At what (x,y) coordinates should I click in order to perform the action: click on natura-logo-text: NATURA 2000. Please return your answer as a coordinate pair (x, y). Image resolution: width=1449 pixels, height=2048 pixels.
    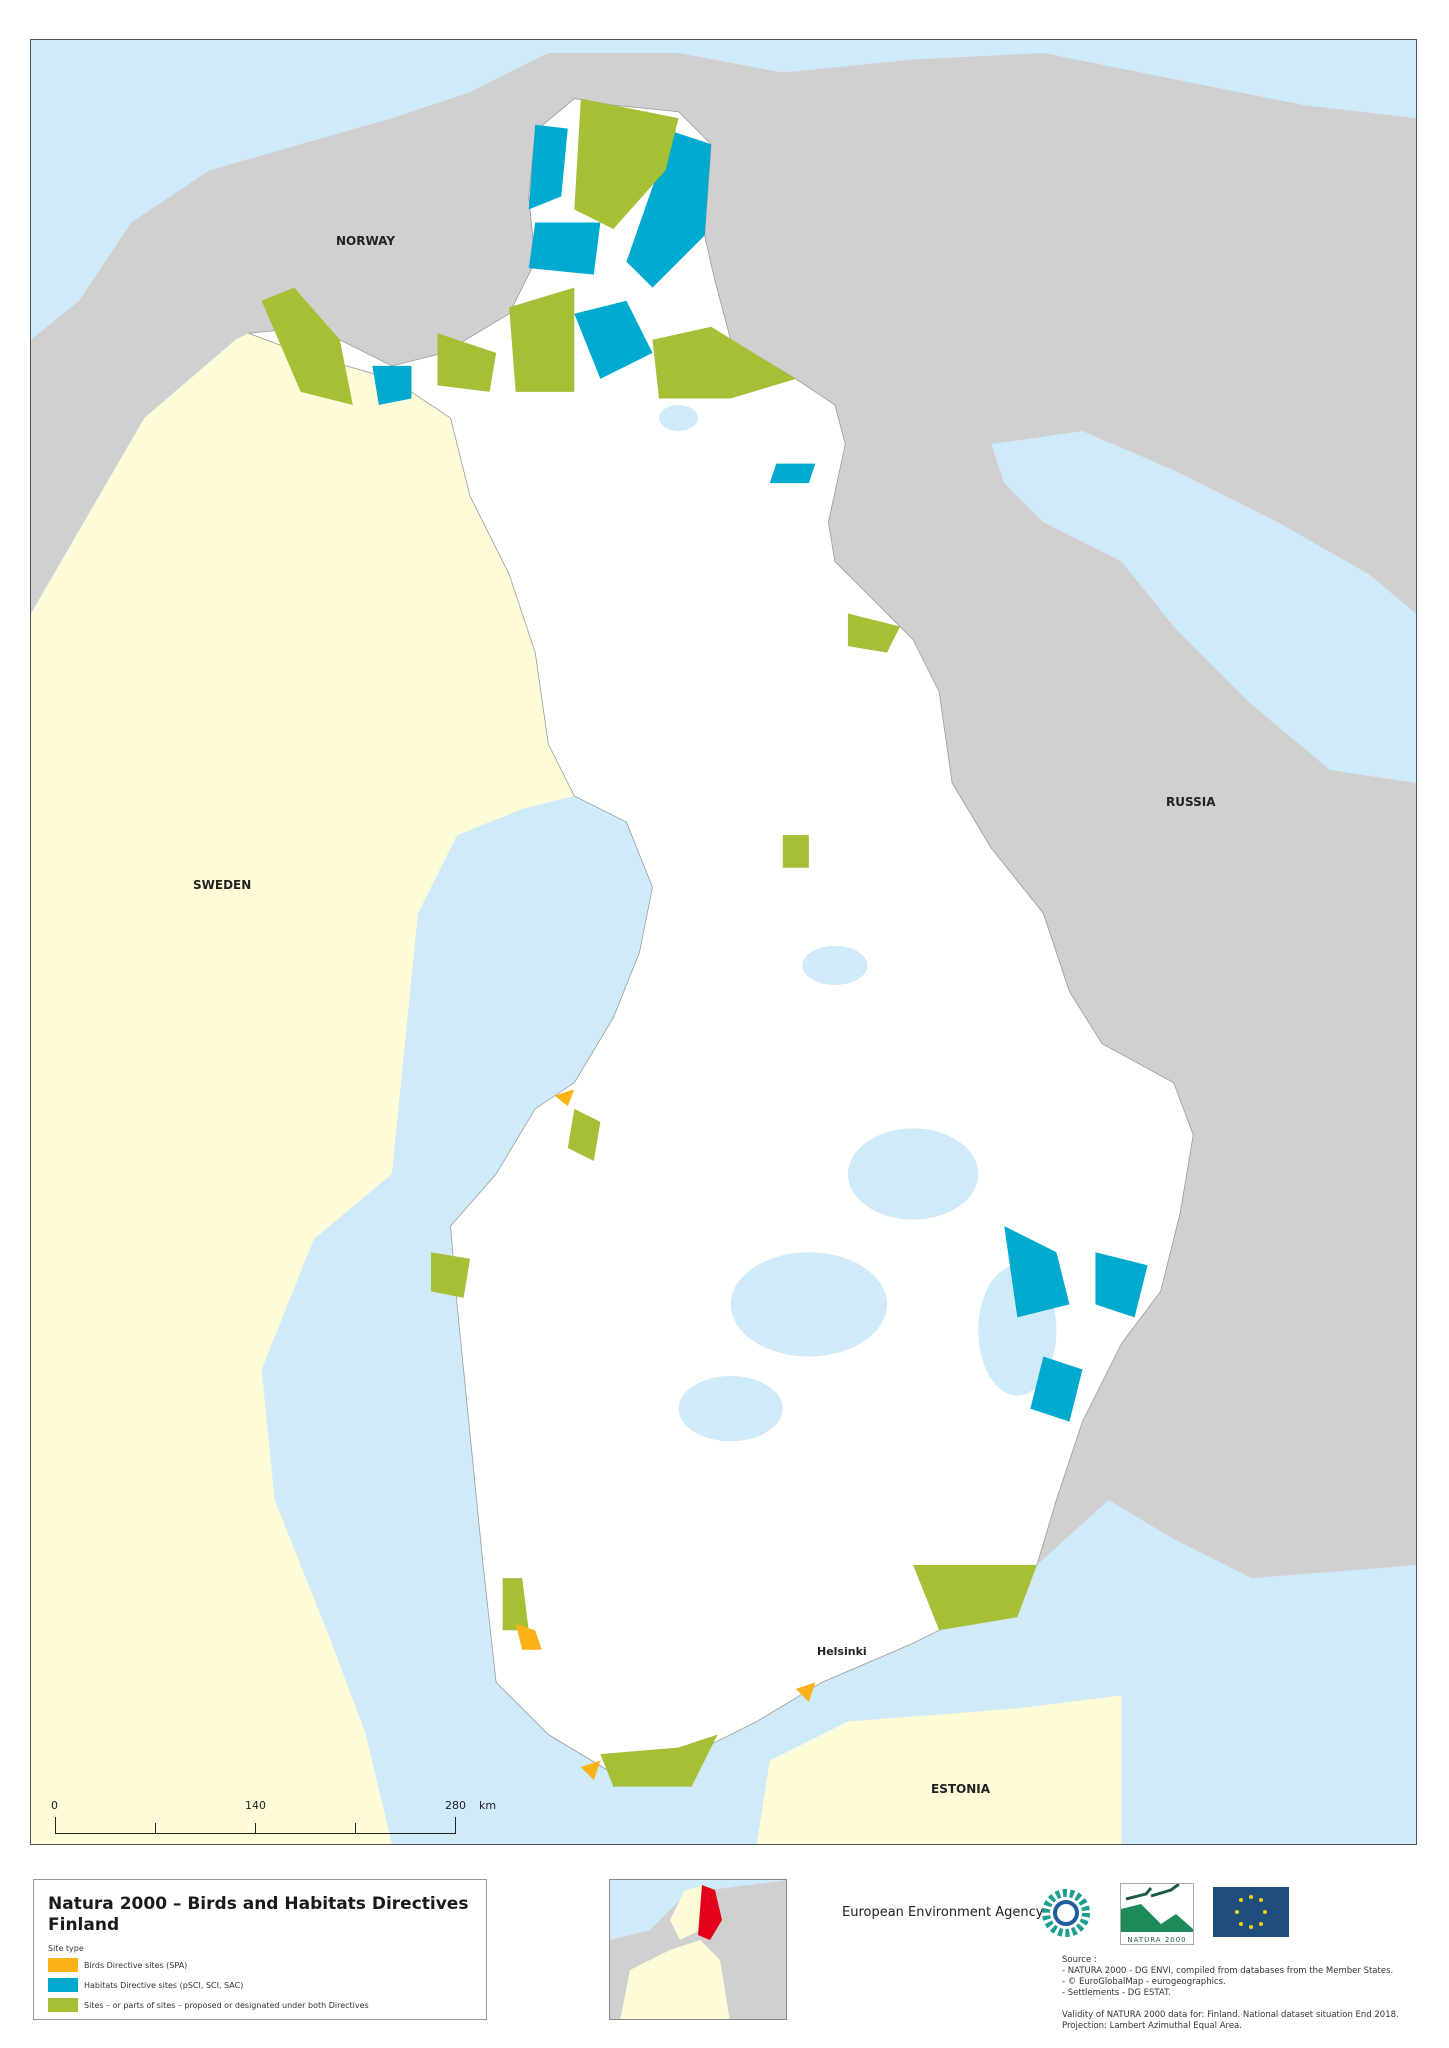
    Looking at the image, I should click on (1157, 1940).